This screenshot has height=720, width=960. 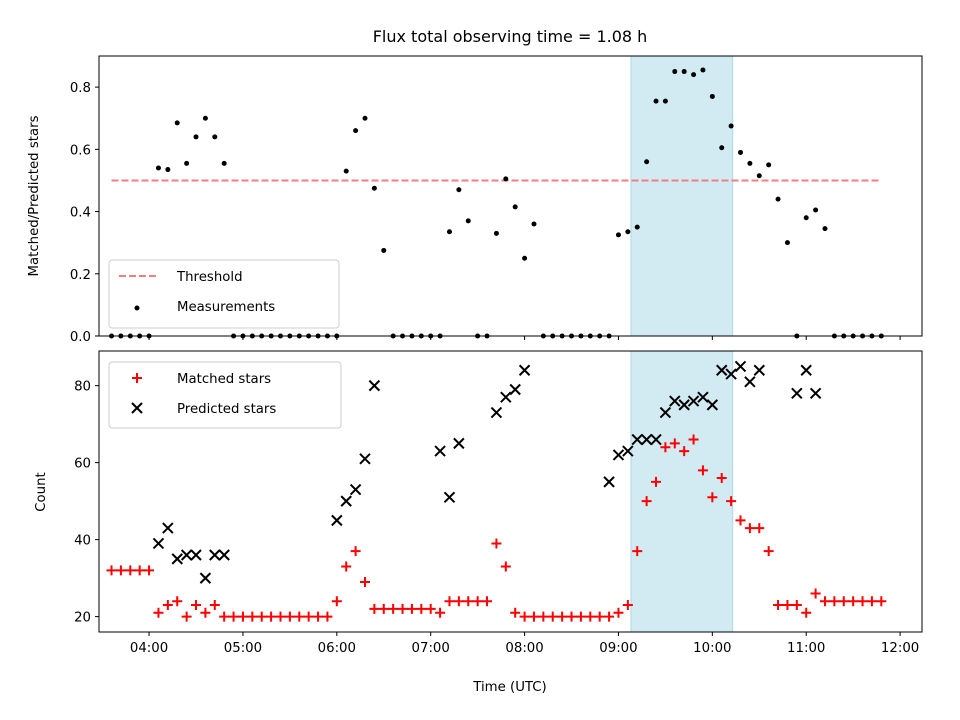 What do you see at coordinates (137, 378) in the screenshot?
I see `legend-matched-swatch` at bounding box center [137, 378].